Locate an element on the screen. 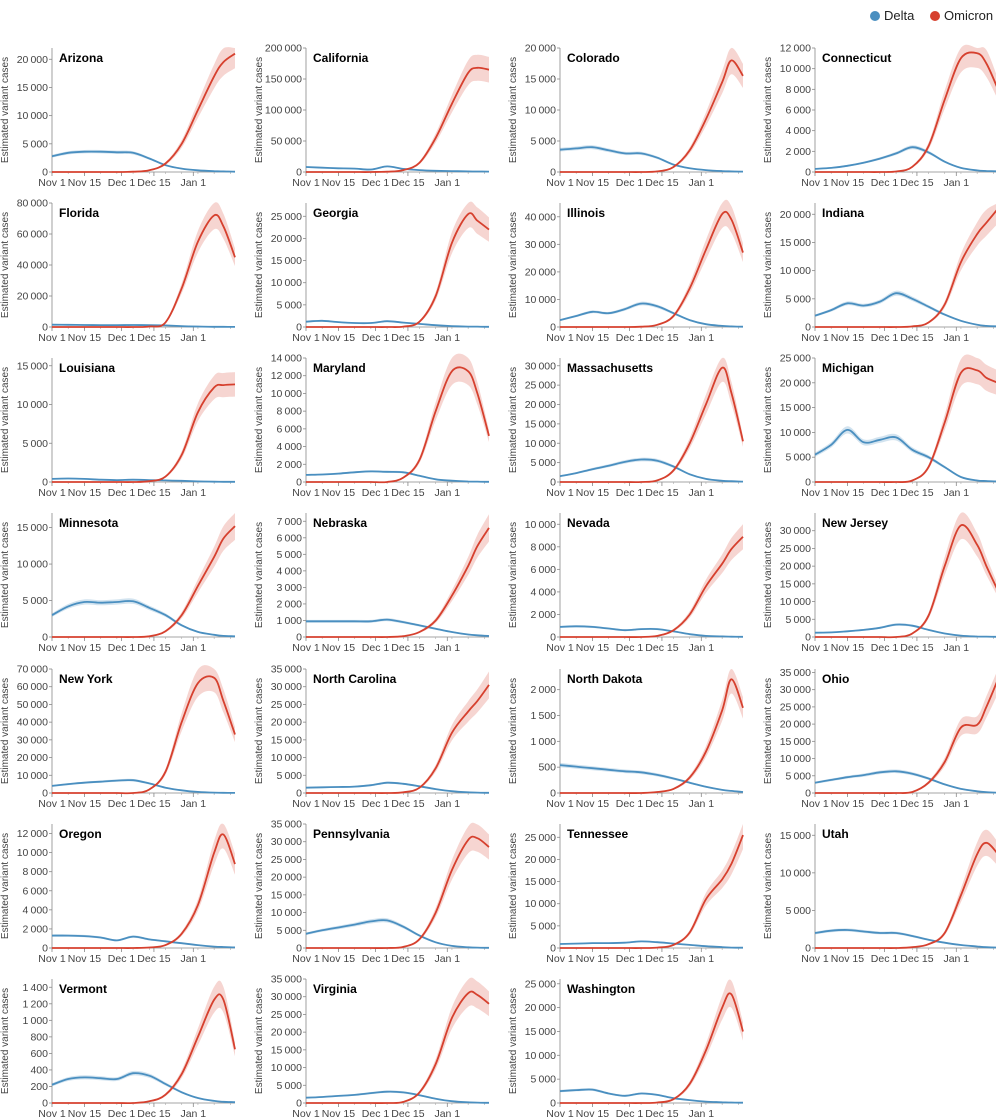 The image size is (996, 1120). y-tick-label: 150 000 is located at coordinates (283, 80).